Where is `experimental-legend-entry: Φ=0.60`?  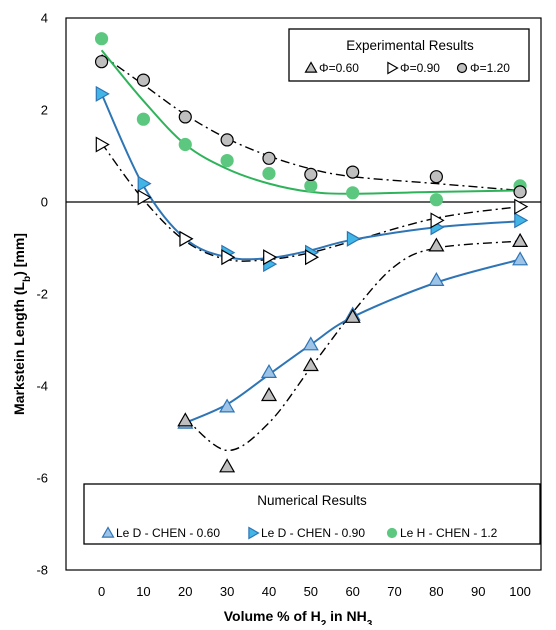 experimental-legend-entry: Φ=0.60 is located at coordinates (331, 68).